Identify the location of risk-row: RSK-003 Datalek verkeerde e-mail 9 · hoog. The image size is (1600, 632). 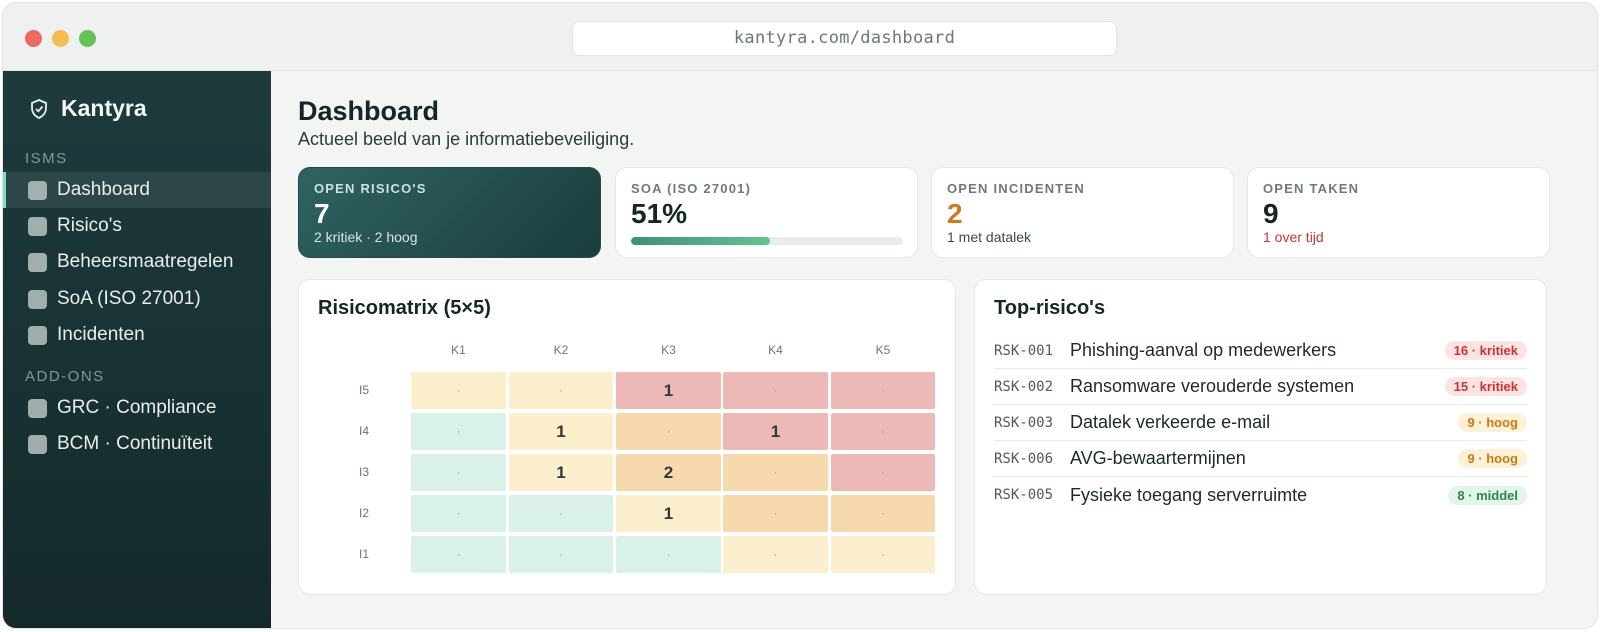
(1260, 423).